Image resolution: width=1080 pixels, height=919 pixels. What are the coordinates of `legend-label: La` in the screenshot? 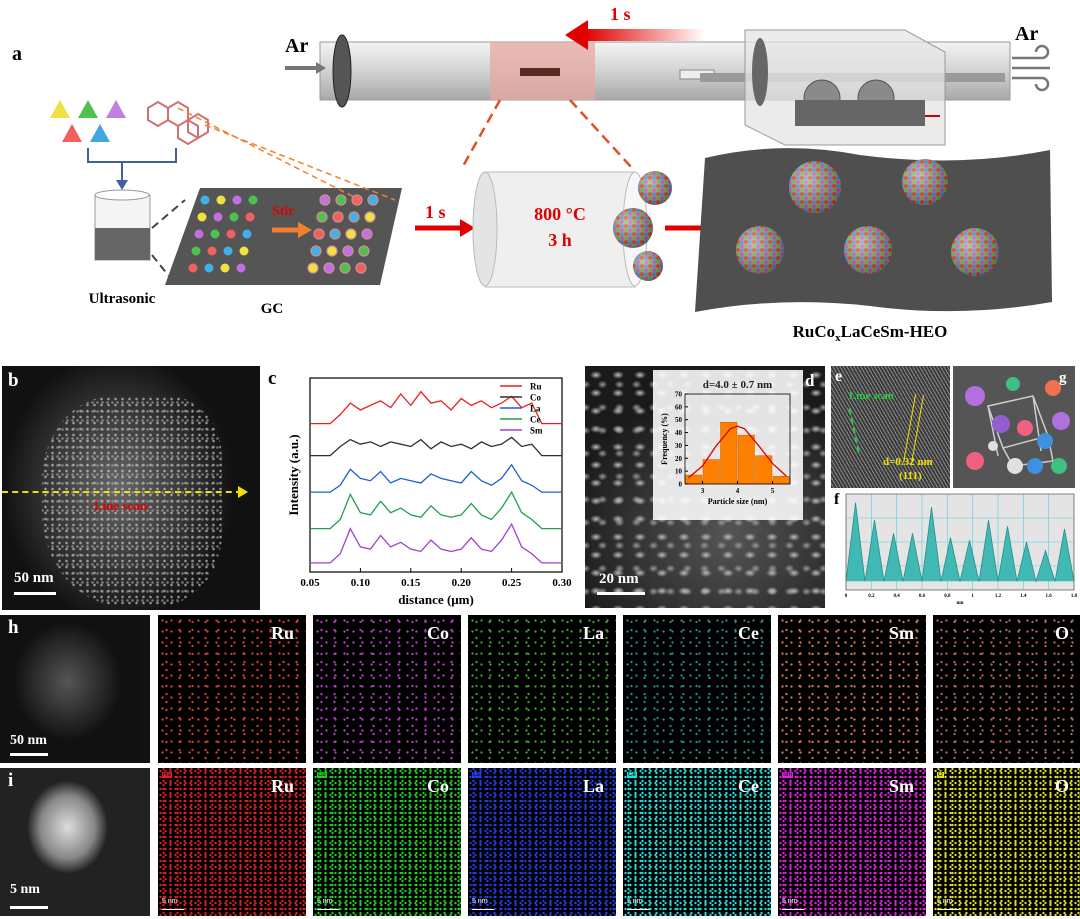 It's located at (535, 409).